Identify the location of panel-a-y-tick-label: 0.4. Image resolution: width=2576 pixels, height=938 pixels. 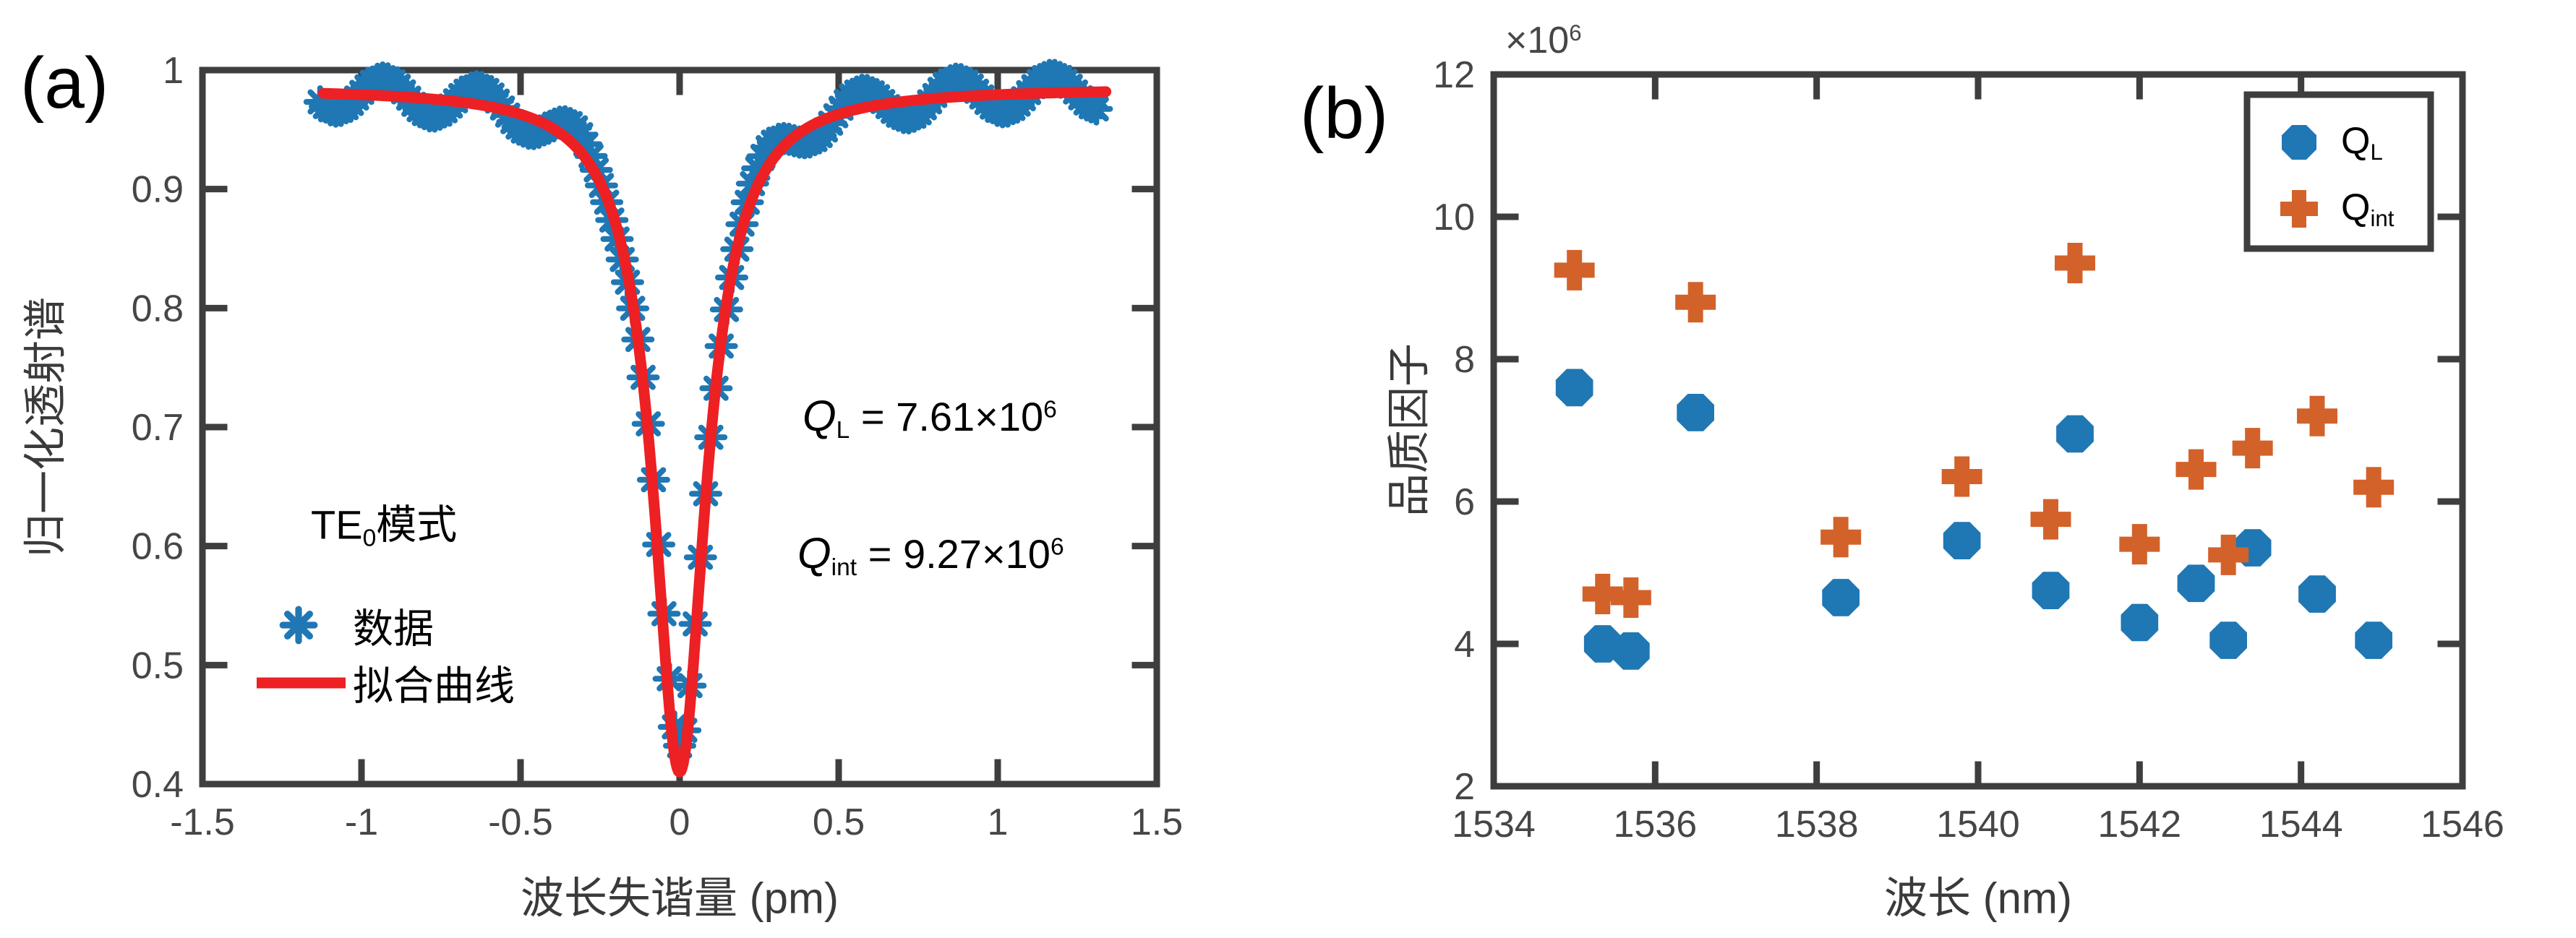
(158, 785).